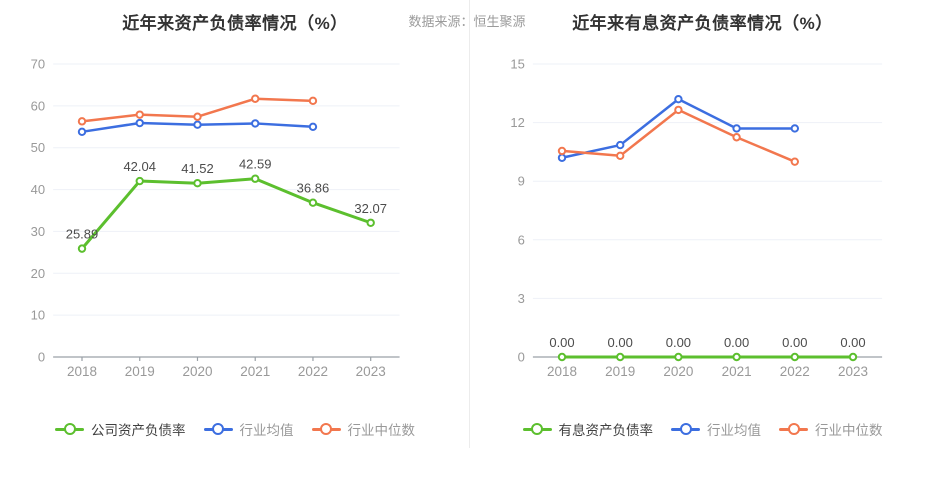 This screenshot has width=935, height=504. I want to click on y-tick-label: 70, so click(38, 64).